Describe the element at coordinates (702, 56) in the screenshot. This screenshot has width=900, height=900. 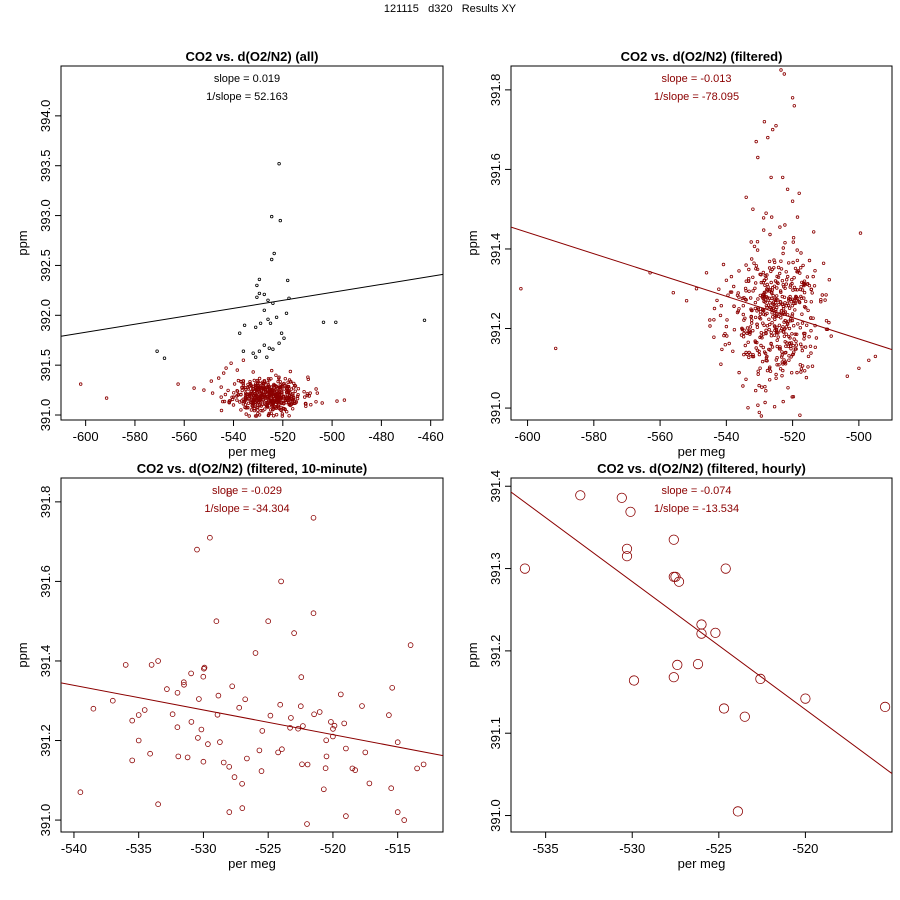
I see `chart-title: CO2 vs. d(O2/N2) (filtered)` at that location.